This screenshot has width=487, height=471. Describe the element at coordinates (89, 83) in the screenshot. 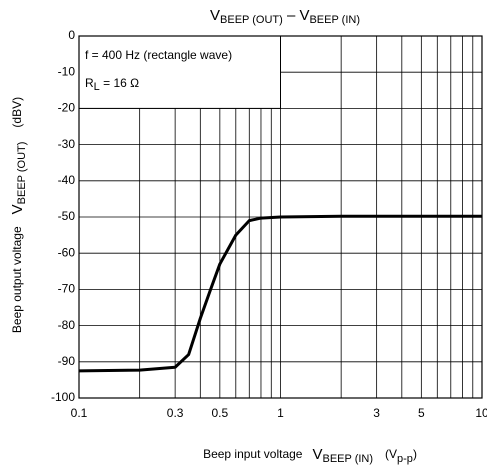

I see `annotation-part: R` at that location.